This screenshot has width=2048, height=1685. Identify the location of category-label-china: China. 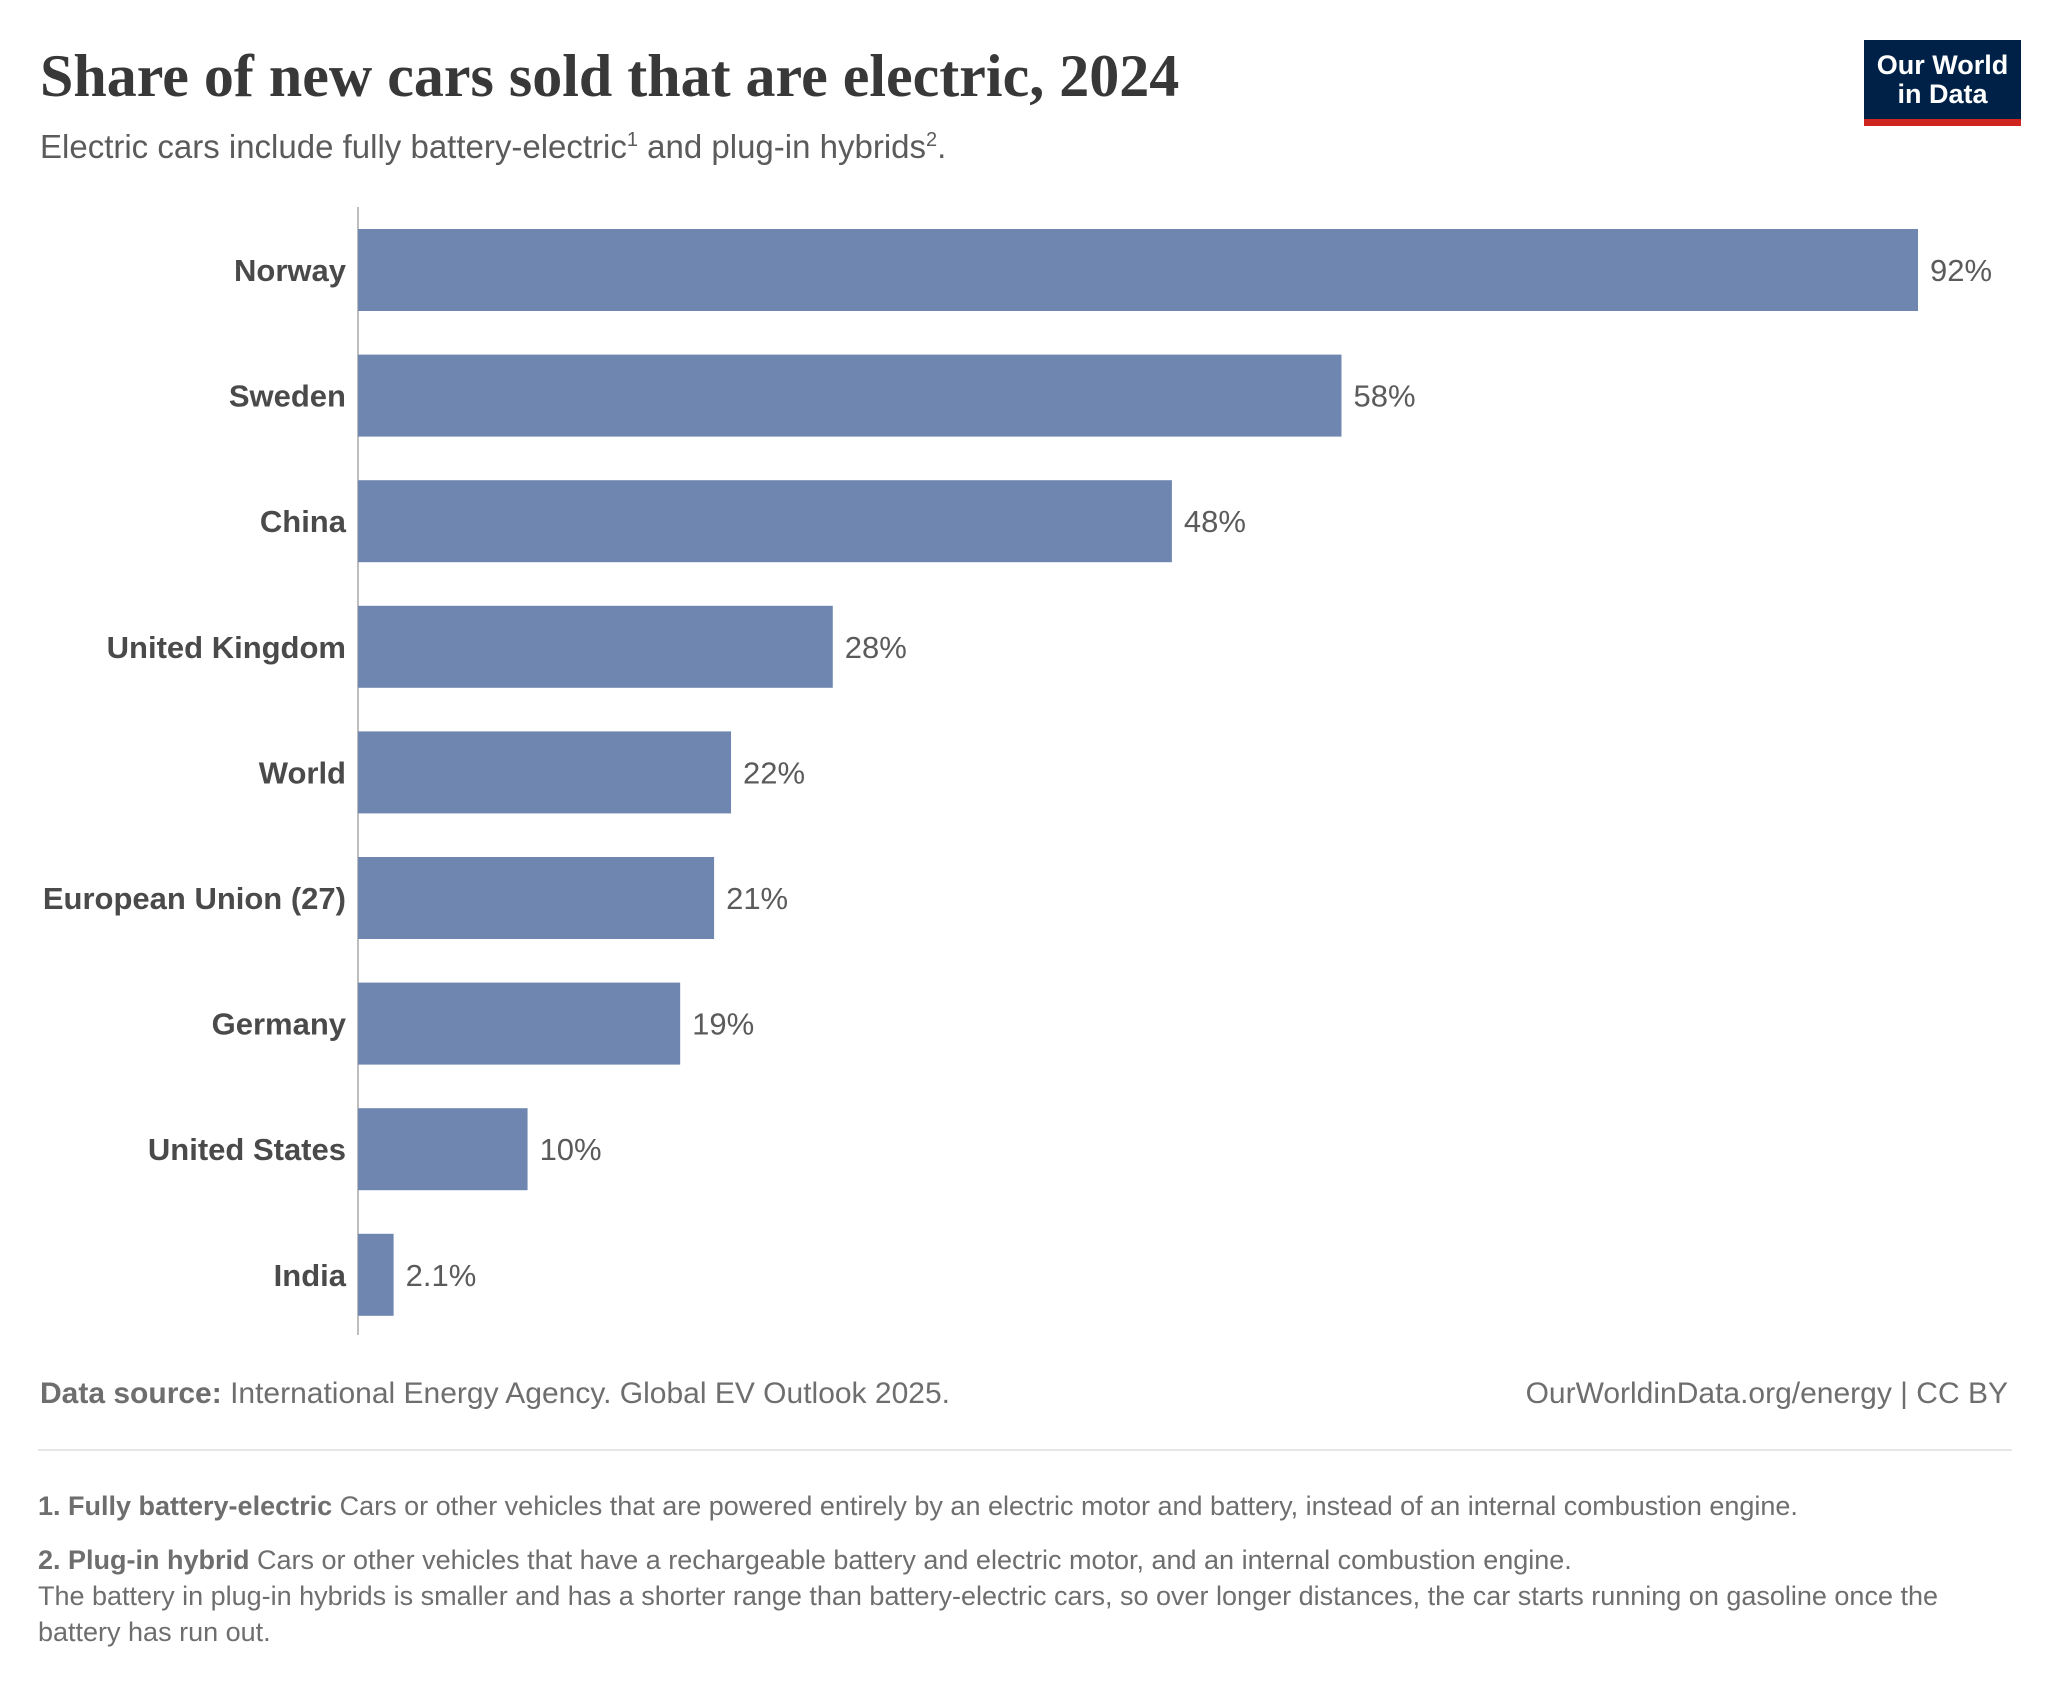
(303, 521).